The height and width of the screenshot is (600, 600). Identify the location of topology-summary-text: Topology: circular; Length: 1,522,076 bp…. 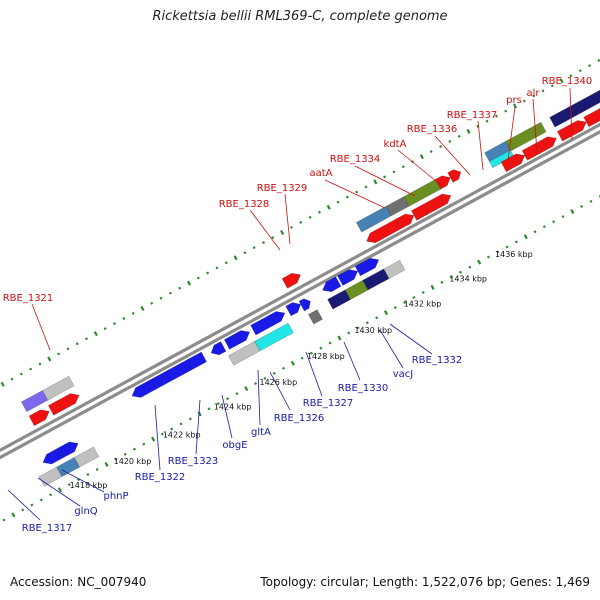
(425, 582).